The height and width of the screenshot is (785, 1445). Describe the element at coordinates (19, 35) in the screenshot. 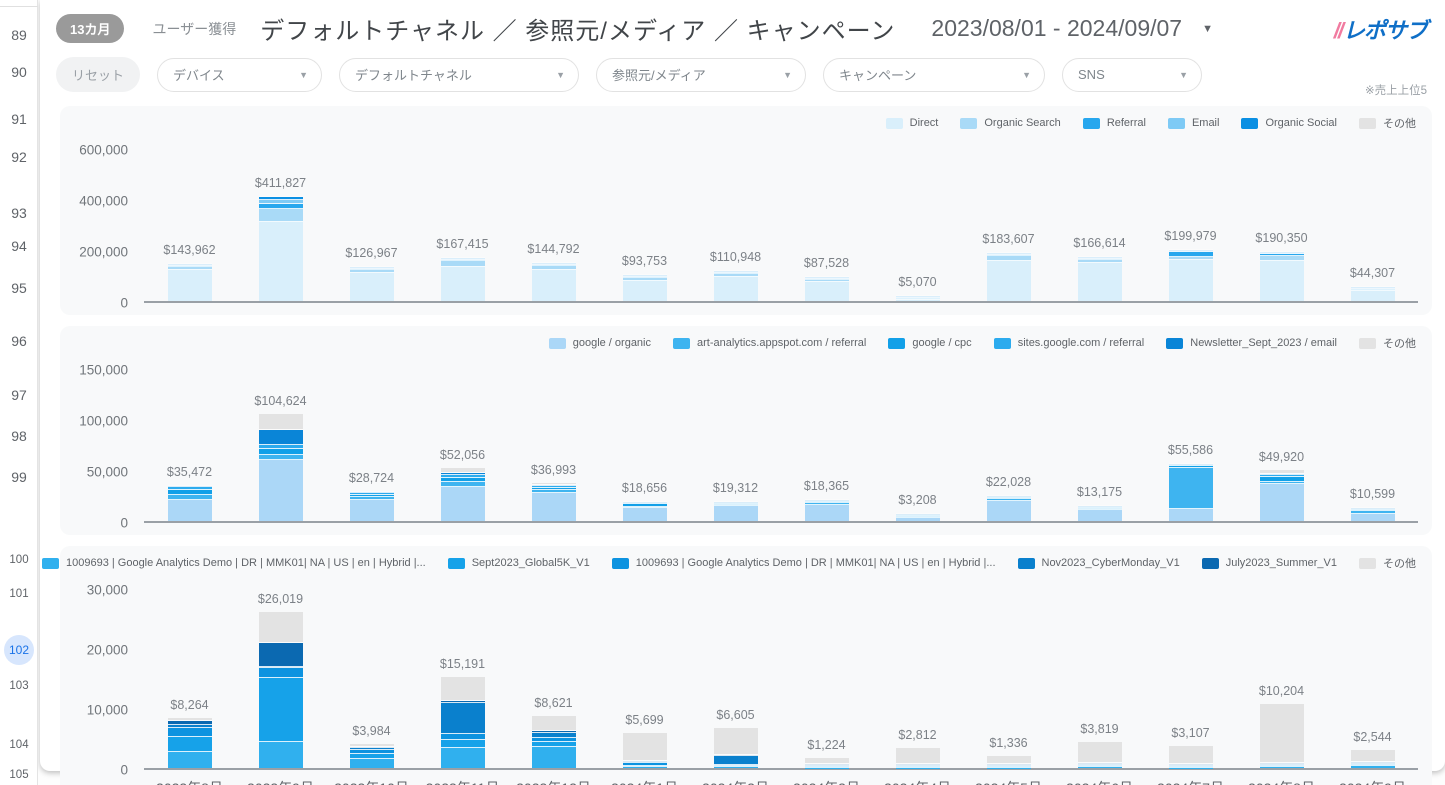

I see `sidebar-page-89: 89` at that location.